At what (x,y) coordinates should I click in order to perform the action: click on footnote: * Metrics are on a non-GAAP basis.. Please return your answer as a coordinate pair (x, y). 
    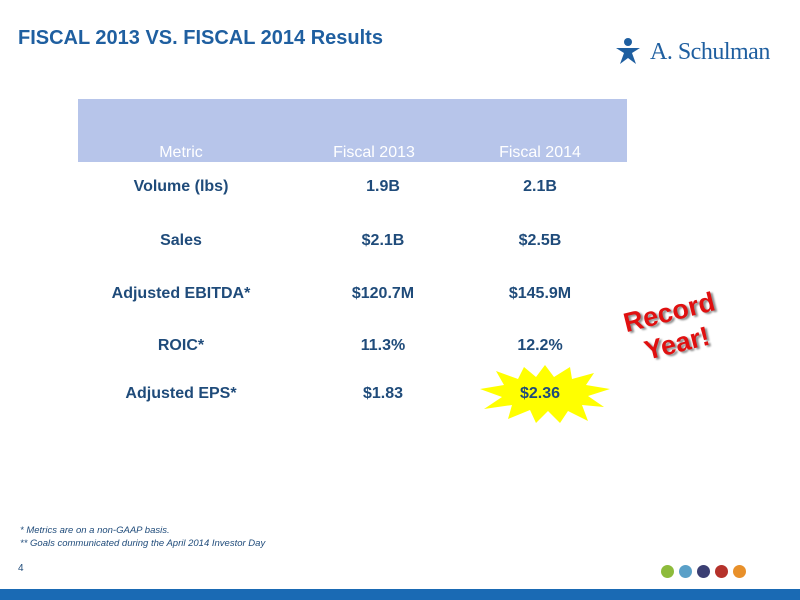
    Looking at the image, I should click on (95, 530).